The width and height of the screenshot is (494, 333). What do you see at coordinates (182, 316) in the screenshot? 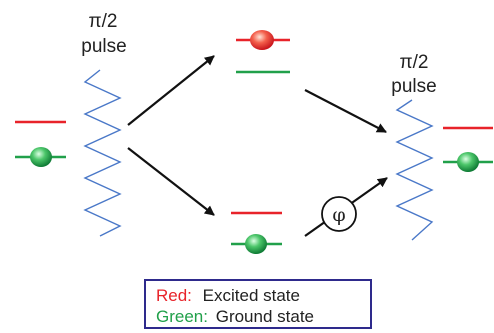
I see `legend-green-key: Green:` at bounding box center [182, 316].